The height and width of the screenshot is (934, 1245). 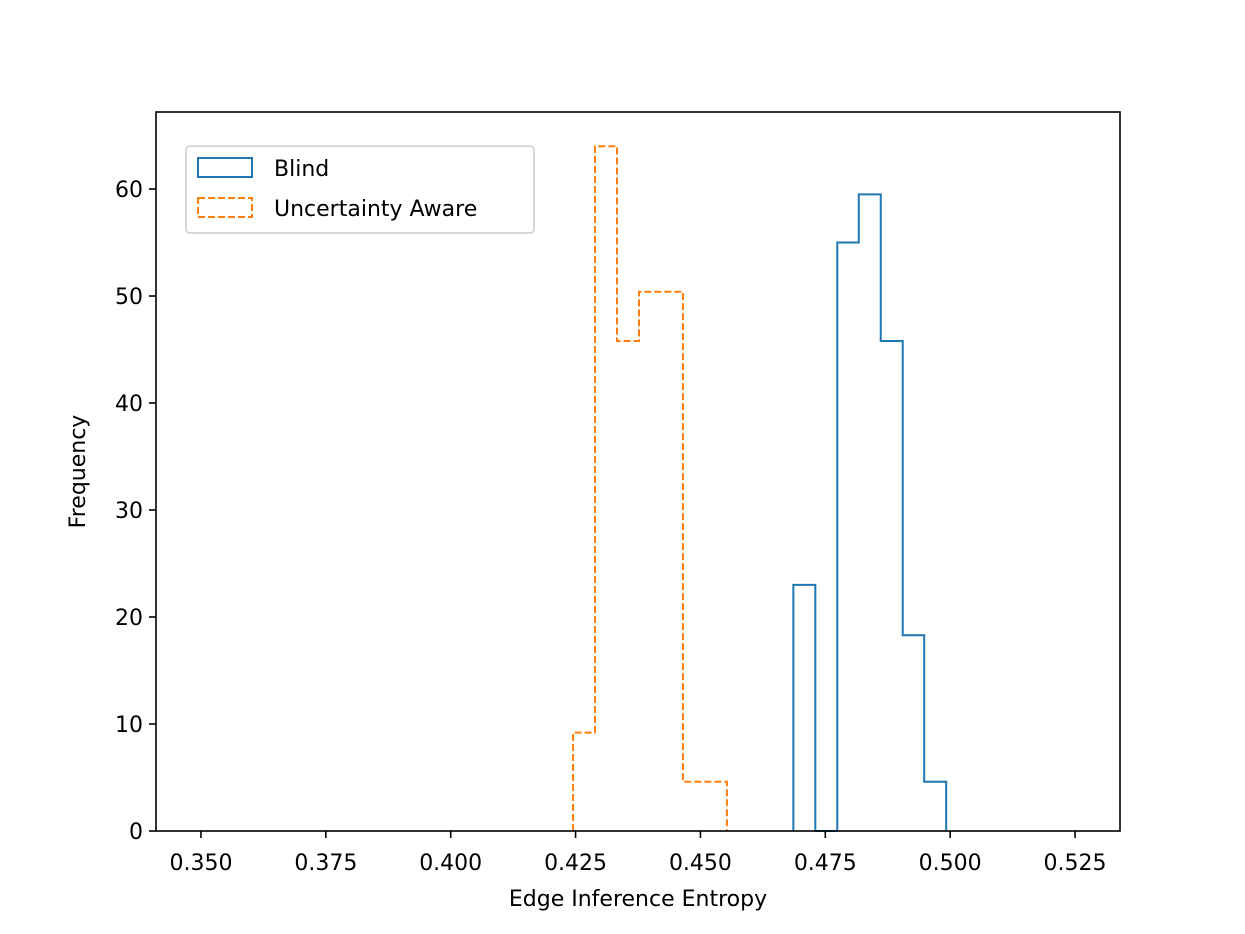 I want to click on legend: Blind Uncertainty Aware, so click(x=360, y=189).